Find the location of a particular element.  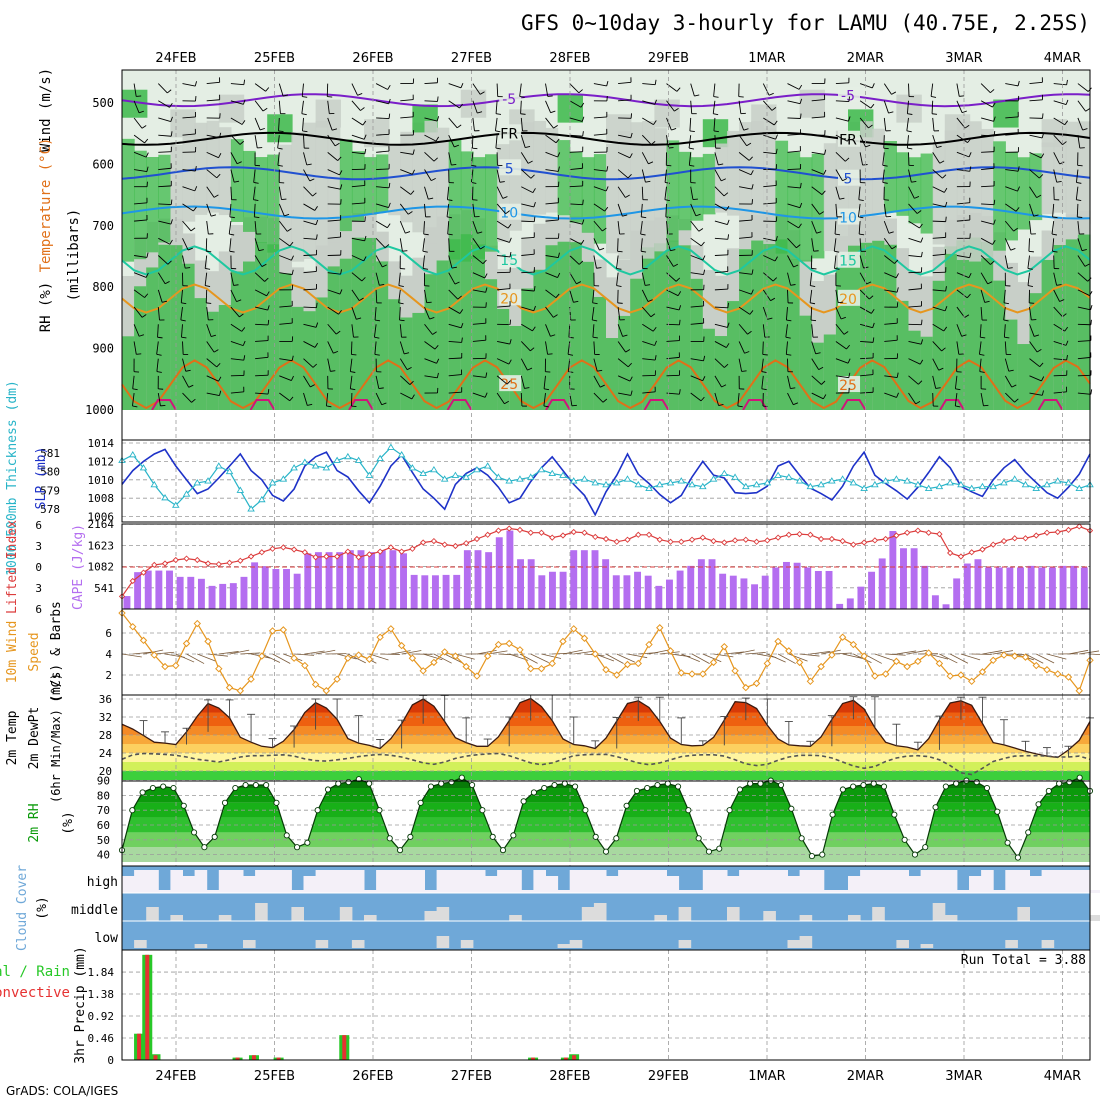

thickness-tick: 578 is located at coordinates (50, 509).